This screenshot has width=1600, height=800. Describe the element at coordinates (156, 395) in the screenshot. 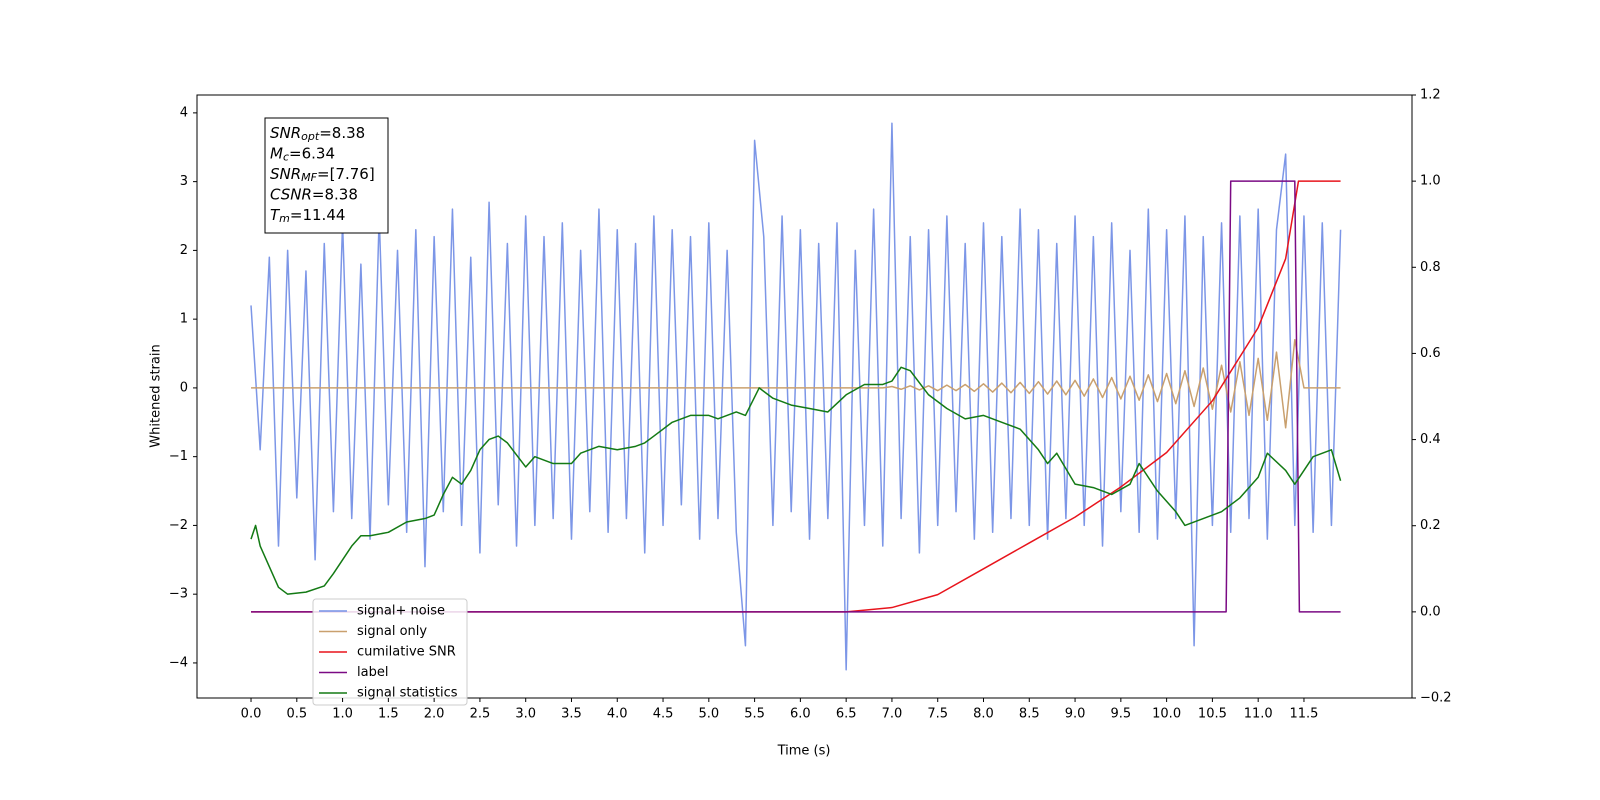

I see `y-axis-label: Whitened strain` at that location.